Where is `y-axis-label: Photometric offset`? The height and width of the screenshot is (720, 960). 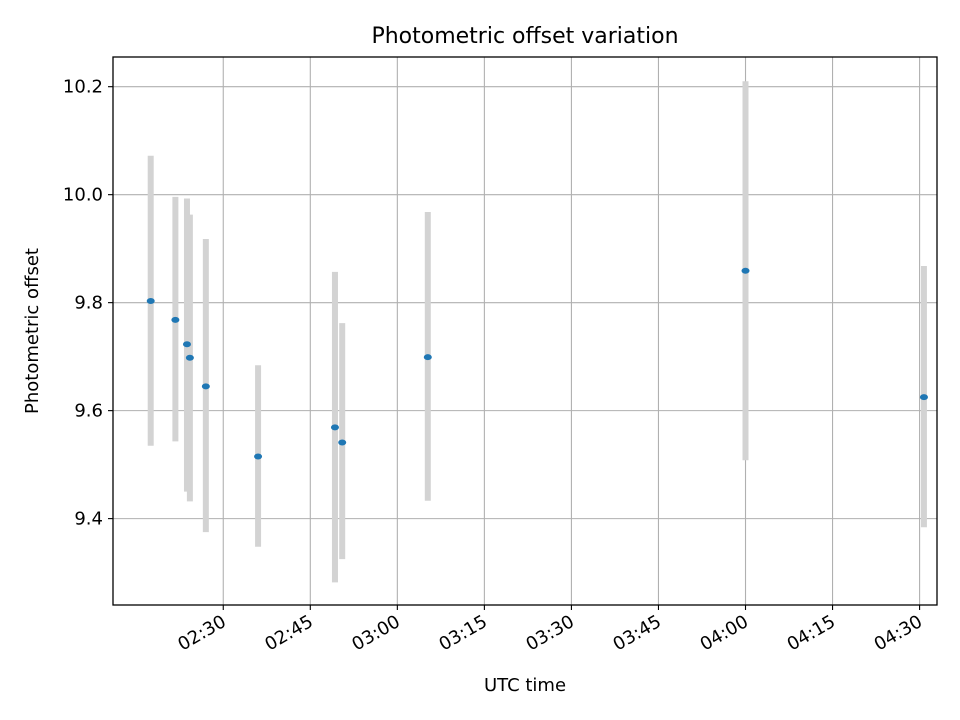 y-axis-label: Photometric offset is located at coordinates (32, 331).